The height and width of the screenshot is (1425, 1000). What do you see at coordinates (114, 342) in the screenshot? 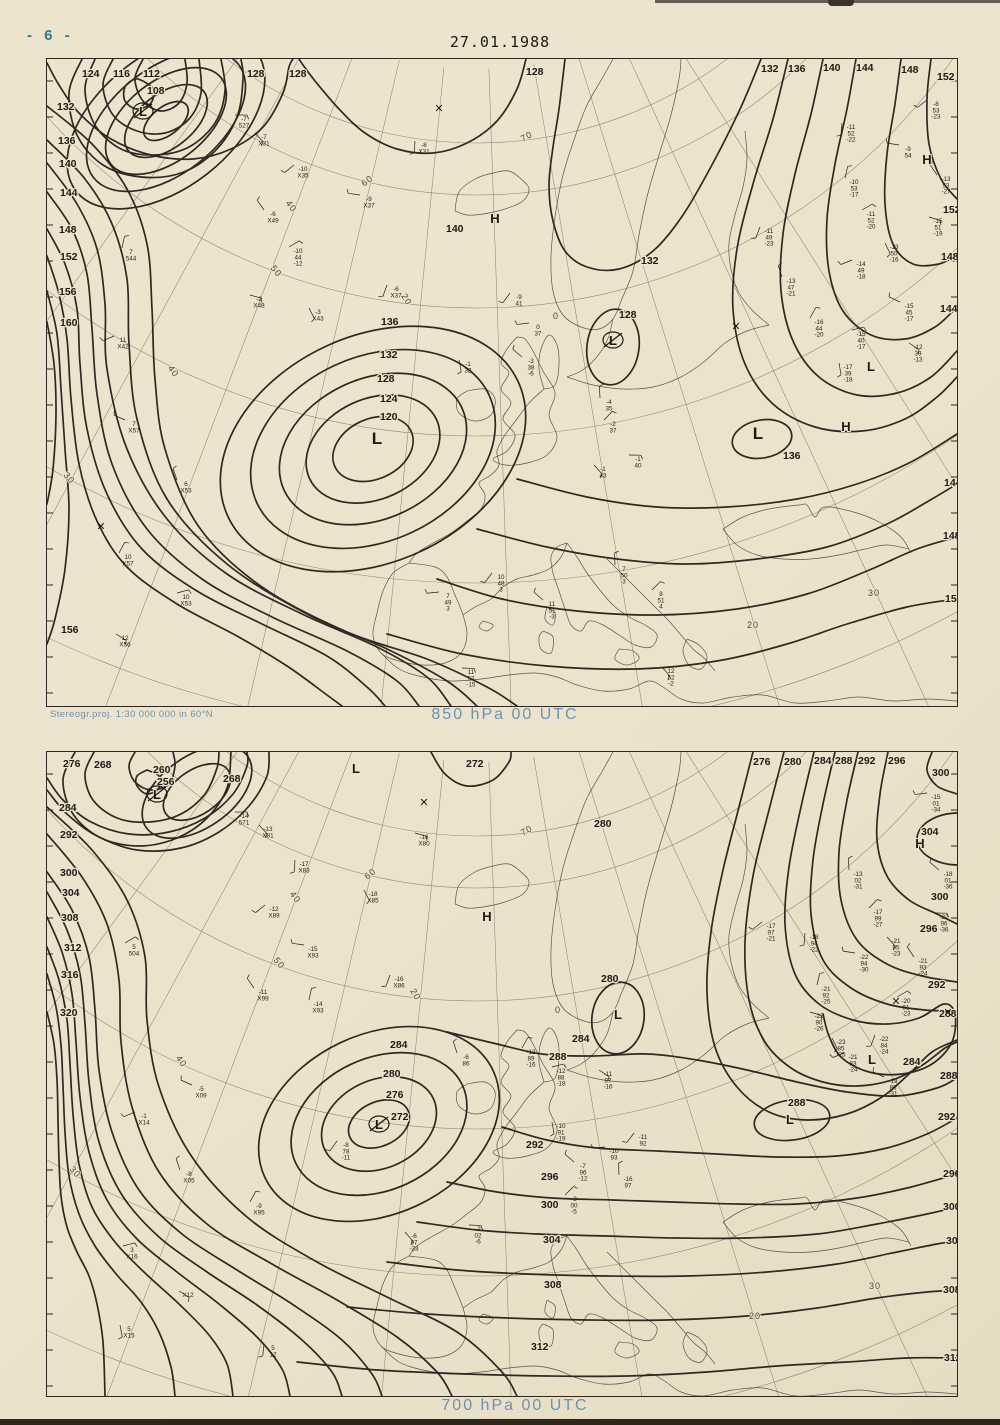
I see `station-plot: 11 X42` at bounding box center [114, 342].